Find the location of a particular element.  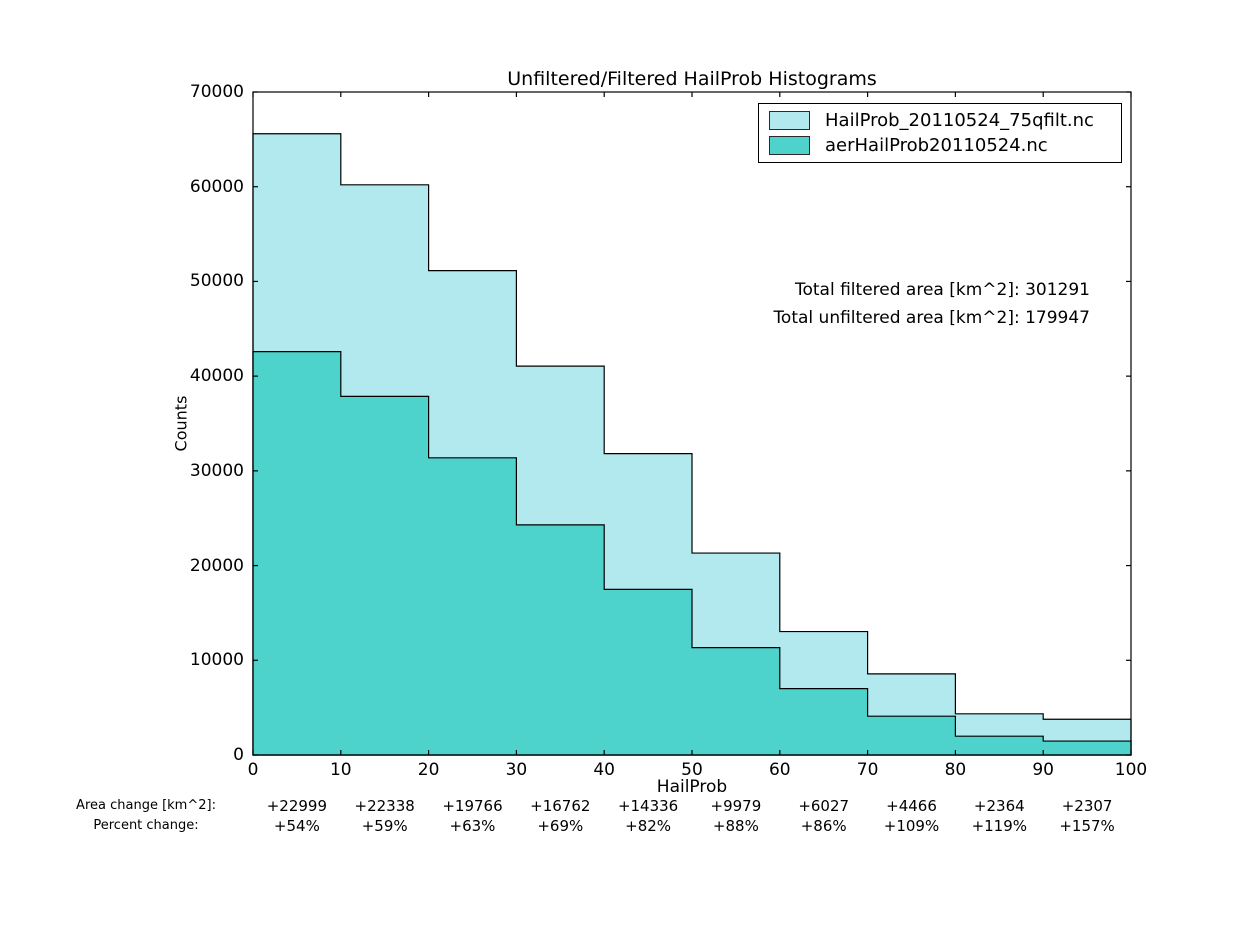

x-tick-label: 40 is located at coordinates (604, 770).